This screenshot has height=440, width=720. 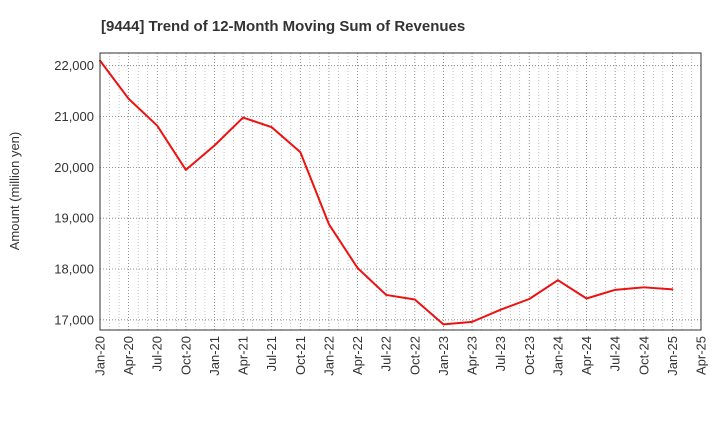 What do you see at coordinates (300, 355) in the screenshot?
I see `x-tick-label: Oct-21` at bounding box center [300, 355].